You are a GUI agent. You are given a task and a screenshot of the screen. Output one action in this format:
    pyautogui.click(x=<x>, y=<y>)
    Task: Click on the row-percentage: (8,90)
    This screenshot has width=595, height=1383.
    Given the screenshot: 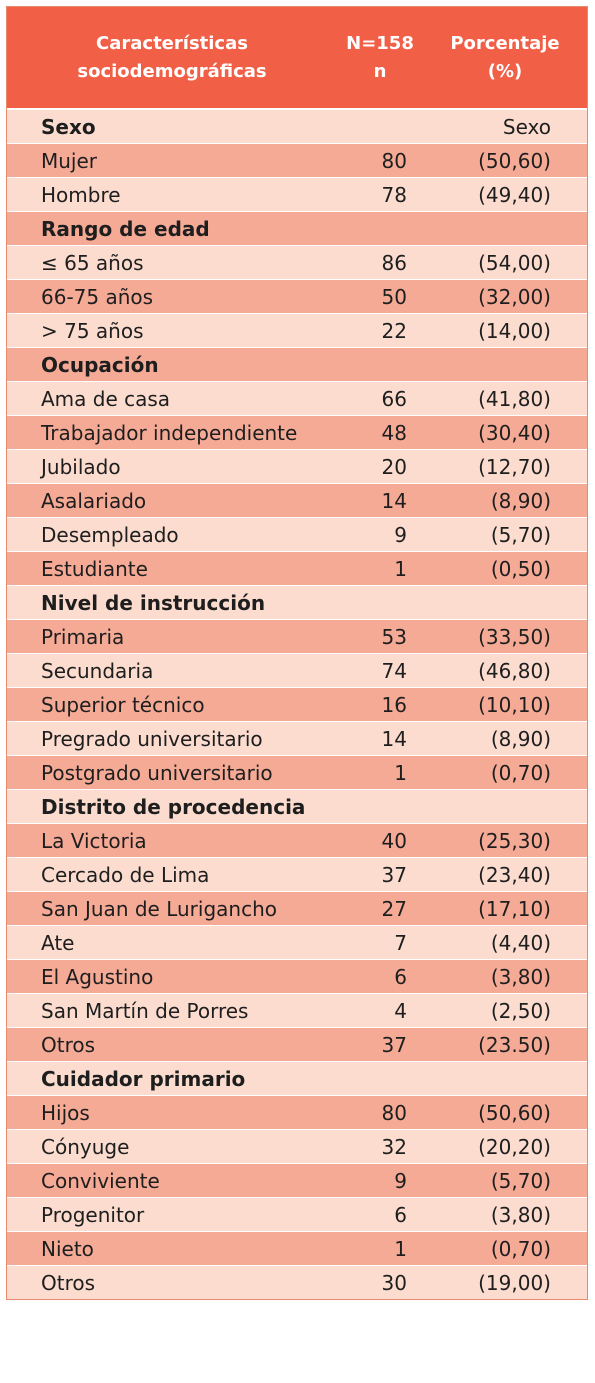 What is the action you would take?
    pyautogui.click(x=520, y=500)
    